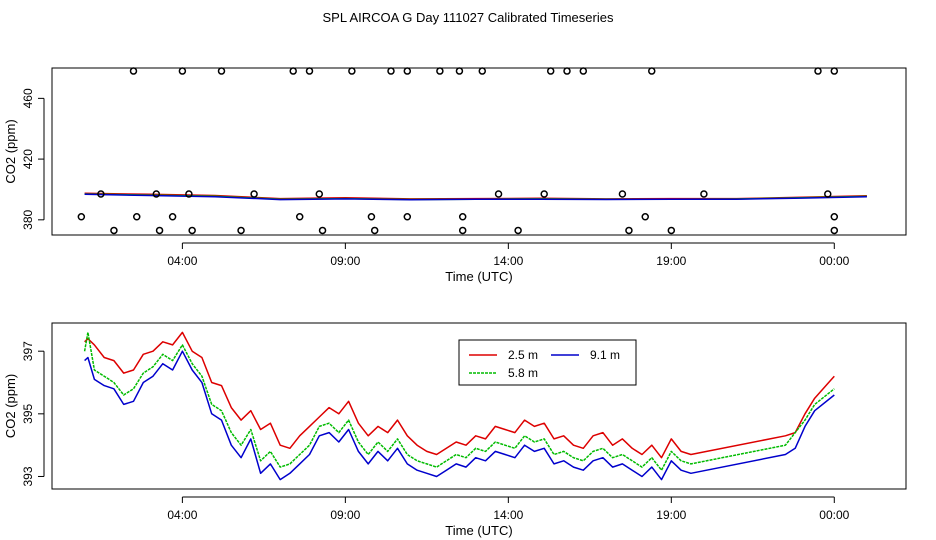 This screenshot has height=540, width=936. I want to click on y-tick-label: 397, so click(28, 351).